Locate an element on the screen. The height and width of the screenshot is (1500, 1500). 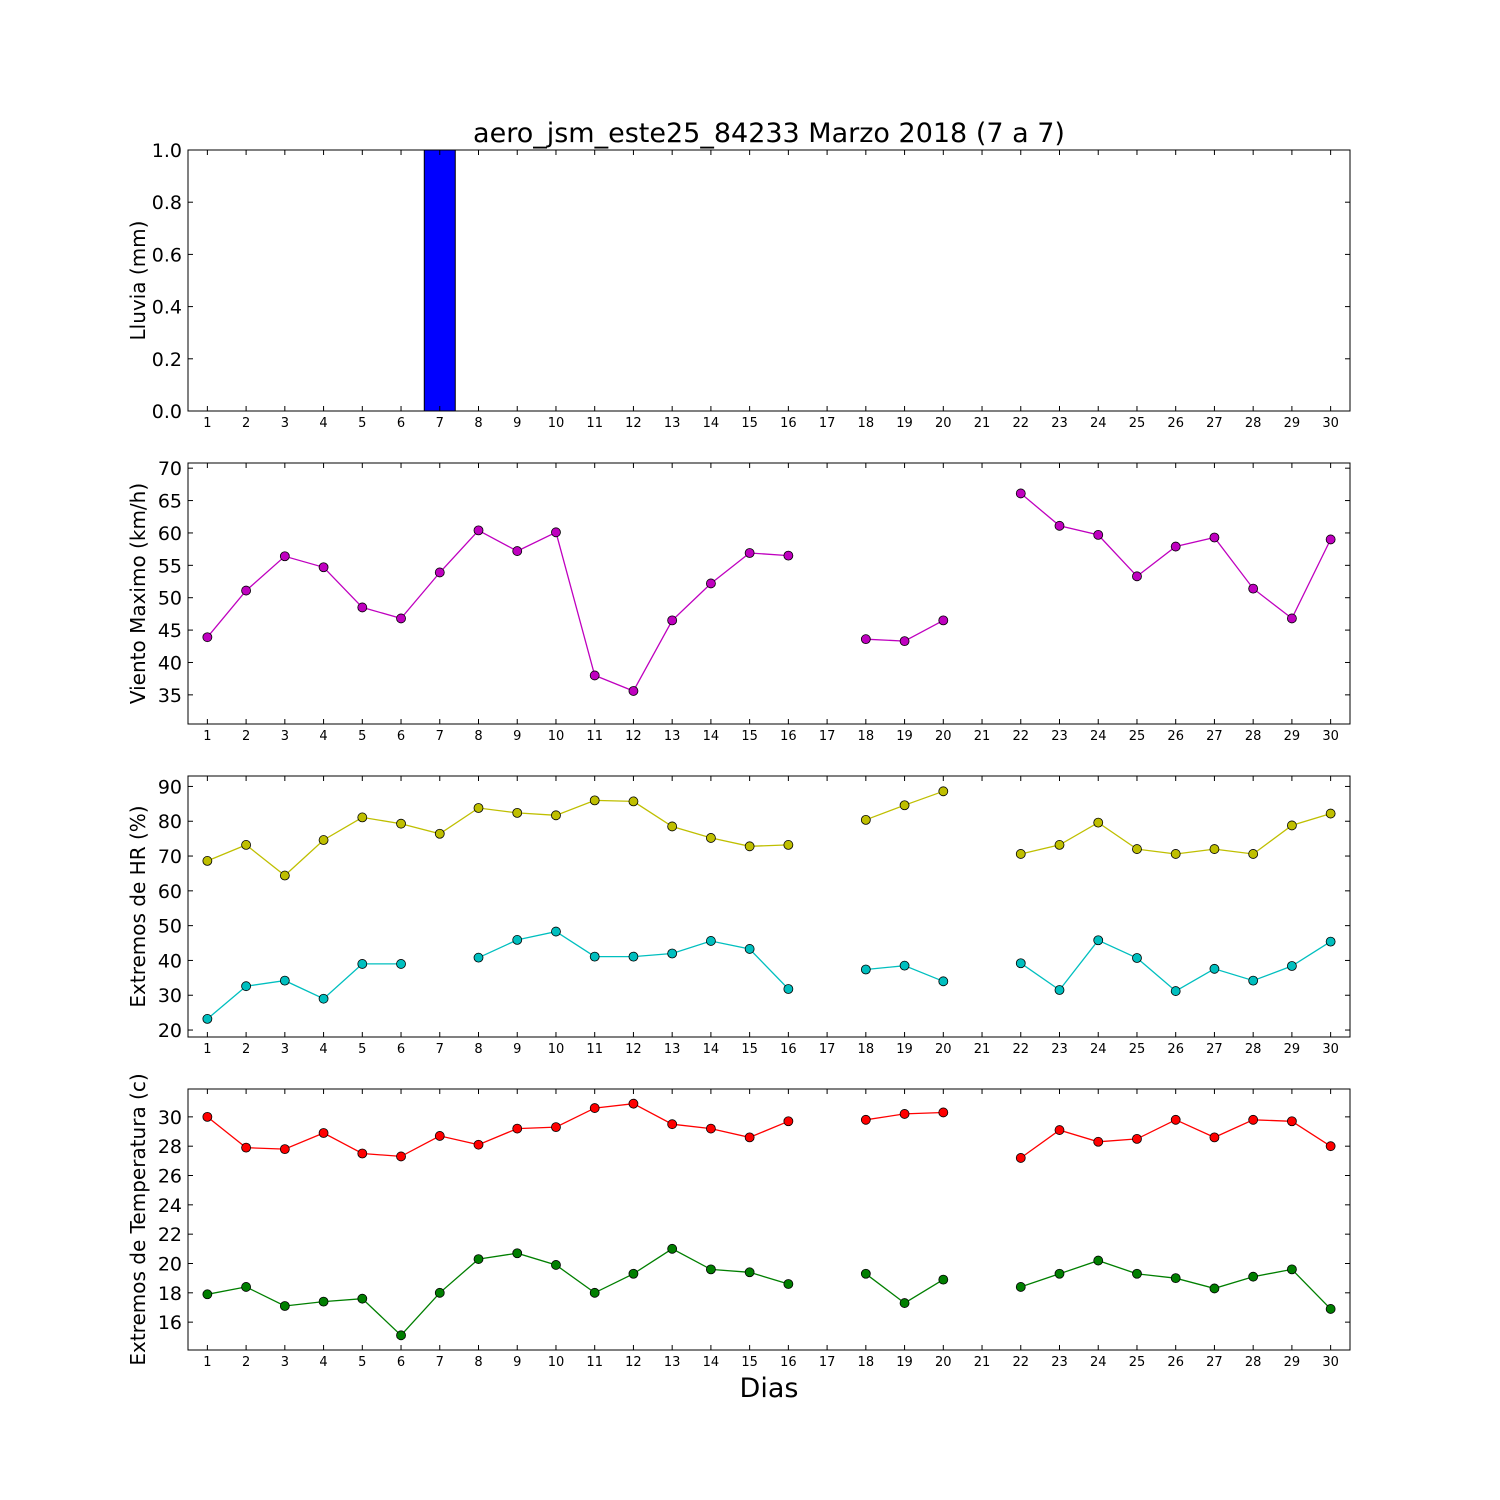
humidity-axes-frame is located at coordinates (769, 906).